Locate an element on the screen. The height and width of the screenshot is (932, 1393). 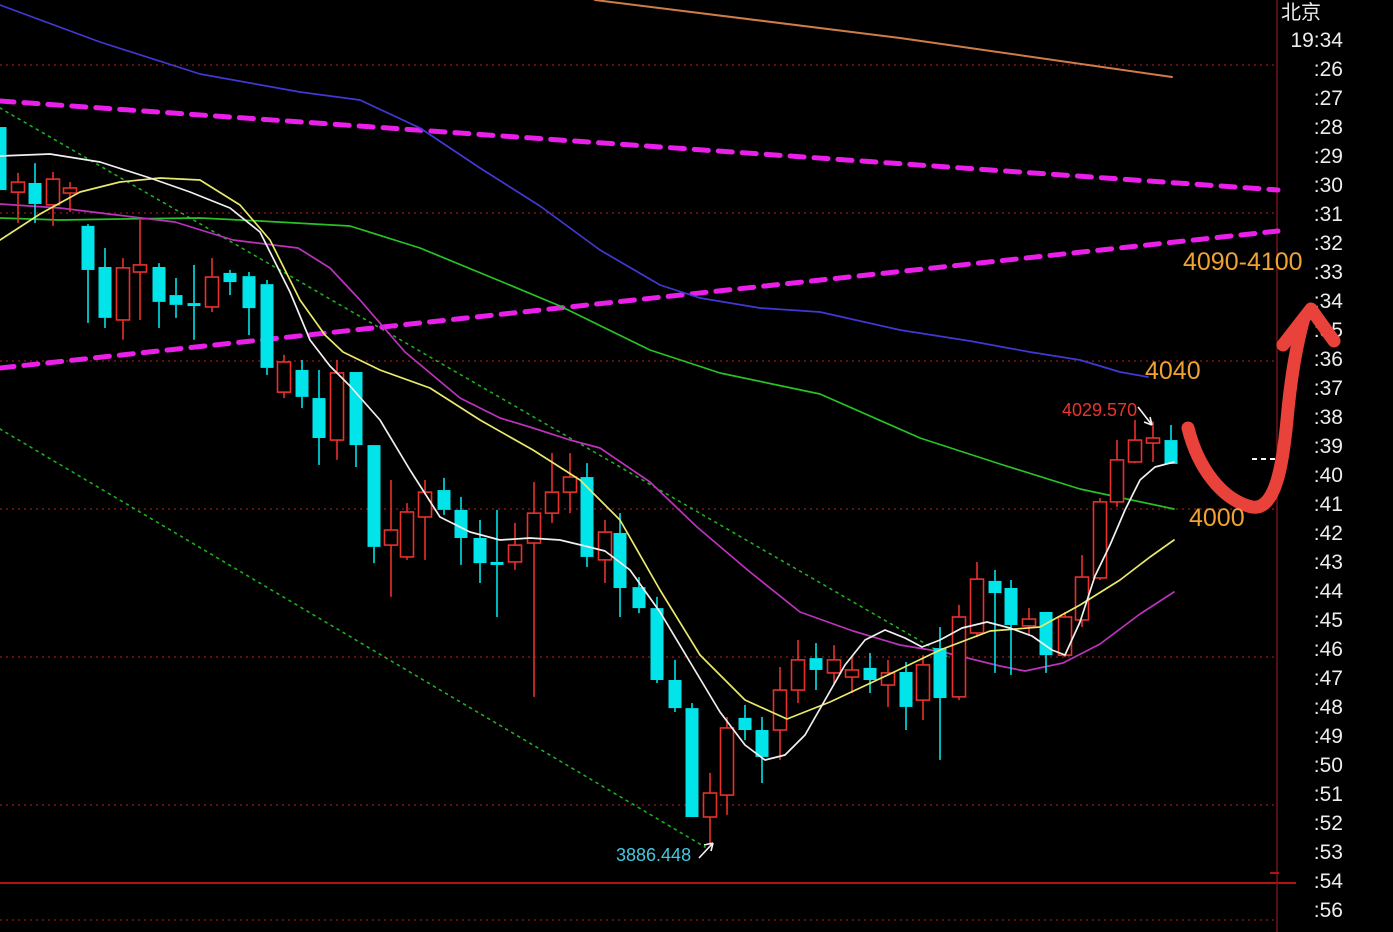
drawn-up-arrow-shaft is located at coordinates (1246, 412).